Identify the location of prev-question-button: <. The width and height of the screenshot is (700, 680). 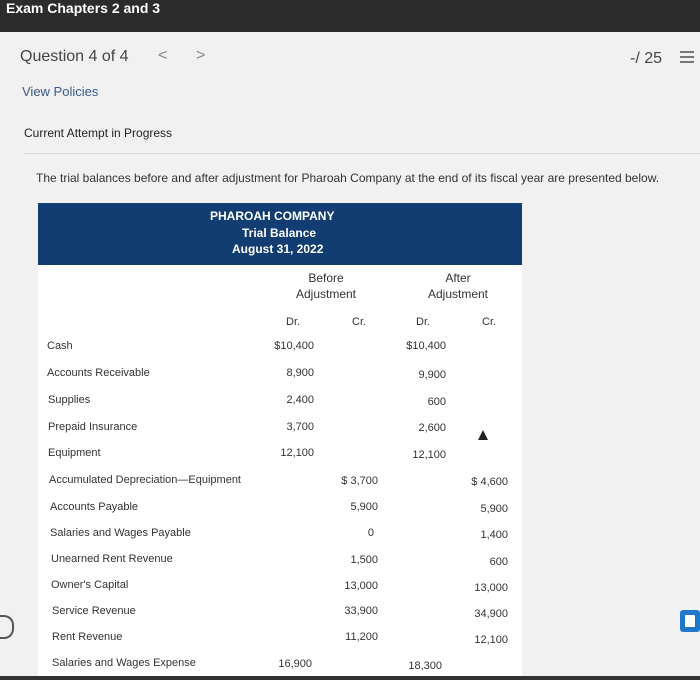
(163, 55).